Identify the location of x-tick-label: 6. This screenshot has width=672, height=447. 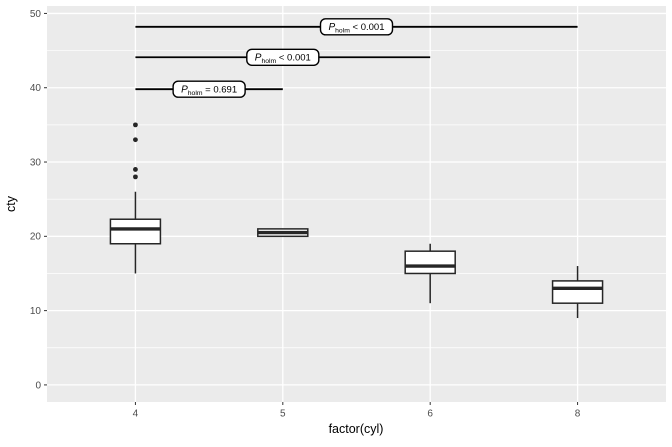
(430, 414).